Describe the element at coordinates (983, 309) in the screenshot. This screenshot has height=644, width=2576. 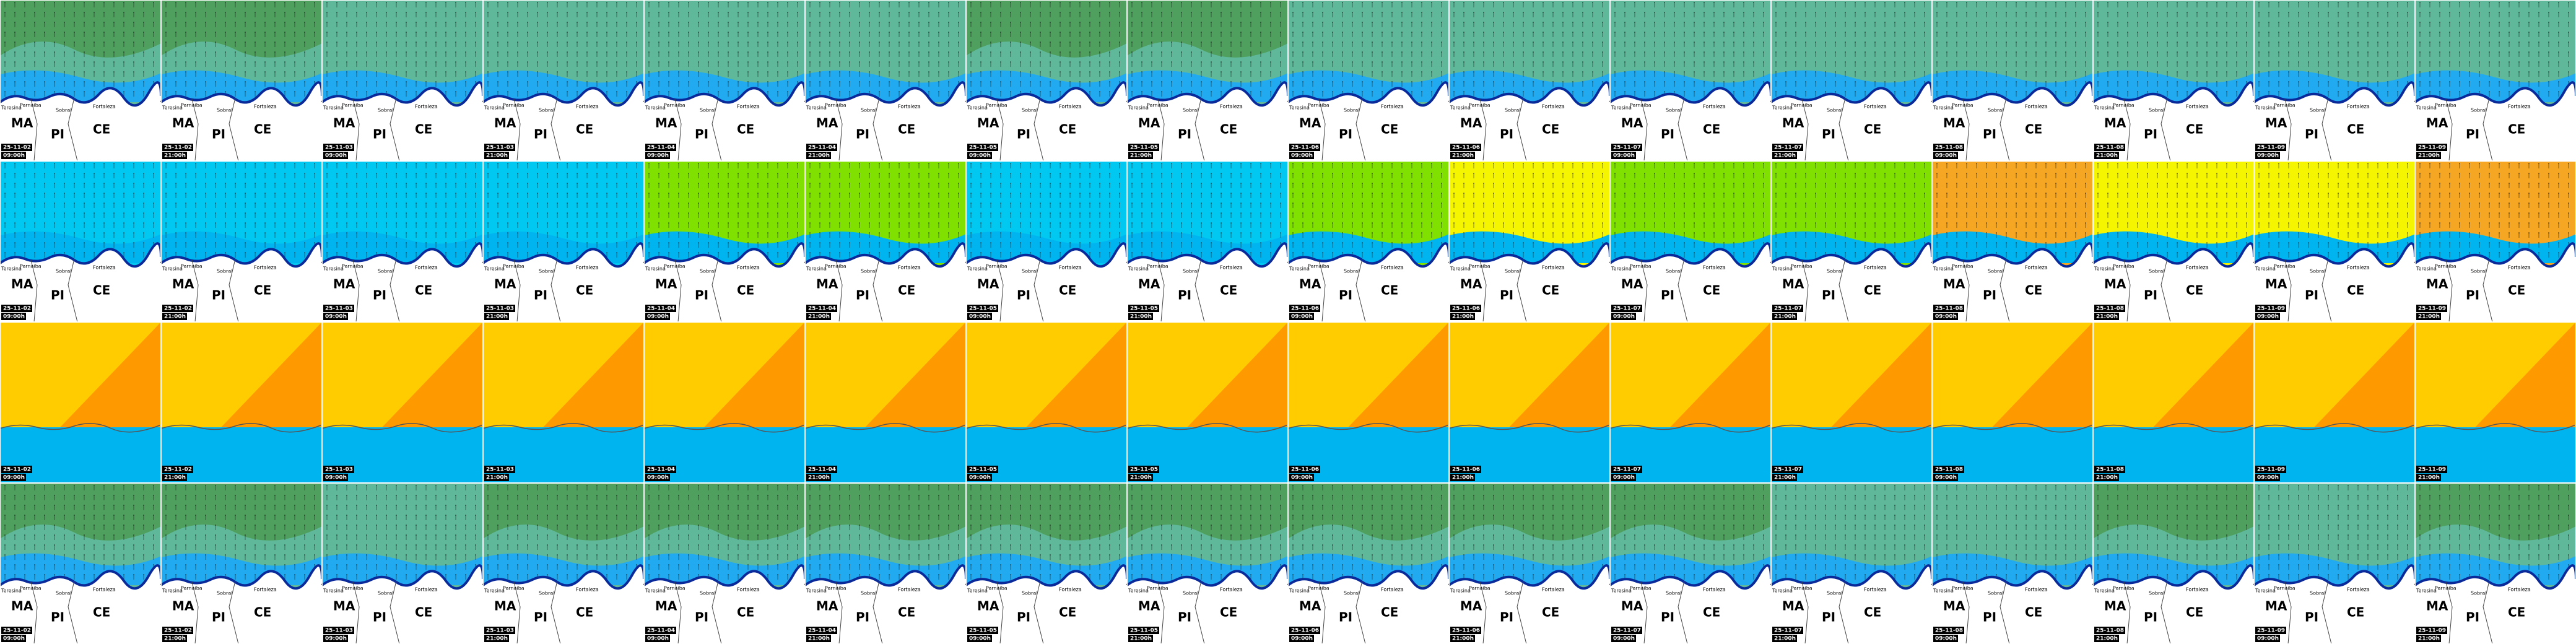
I see `date-label: 25-11-05` at that location.